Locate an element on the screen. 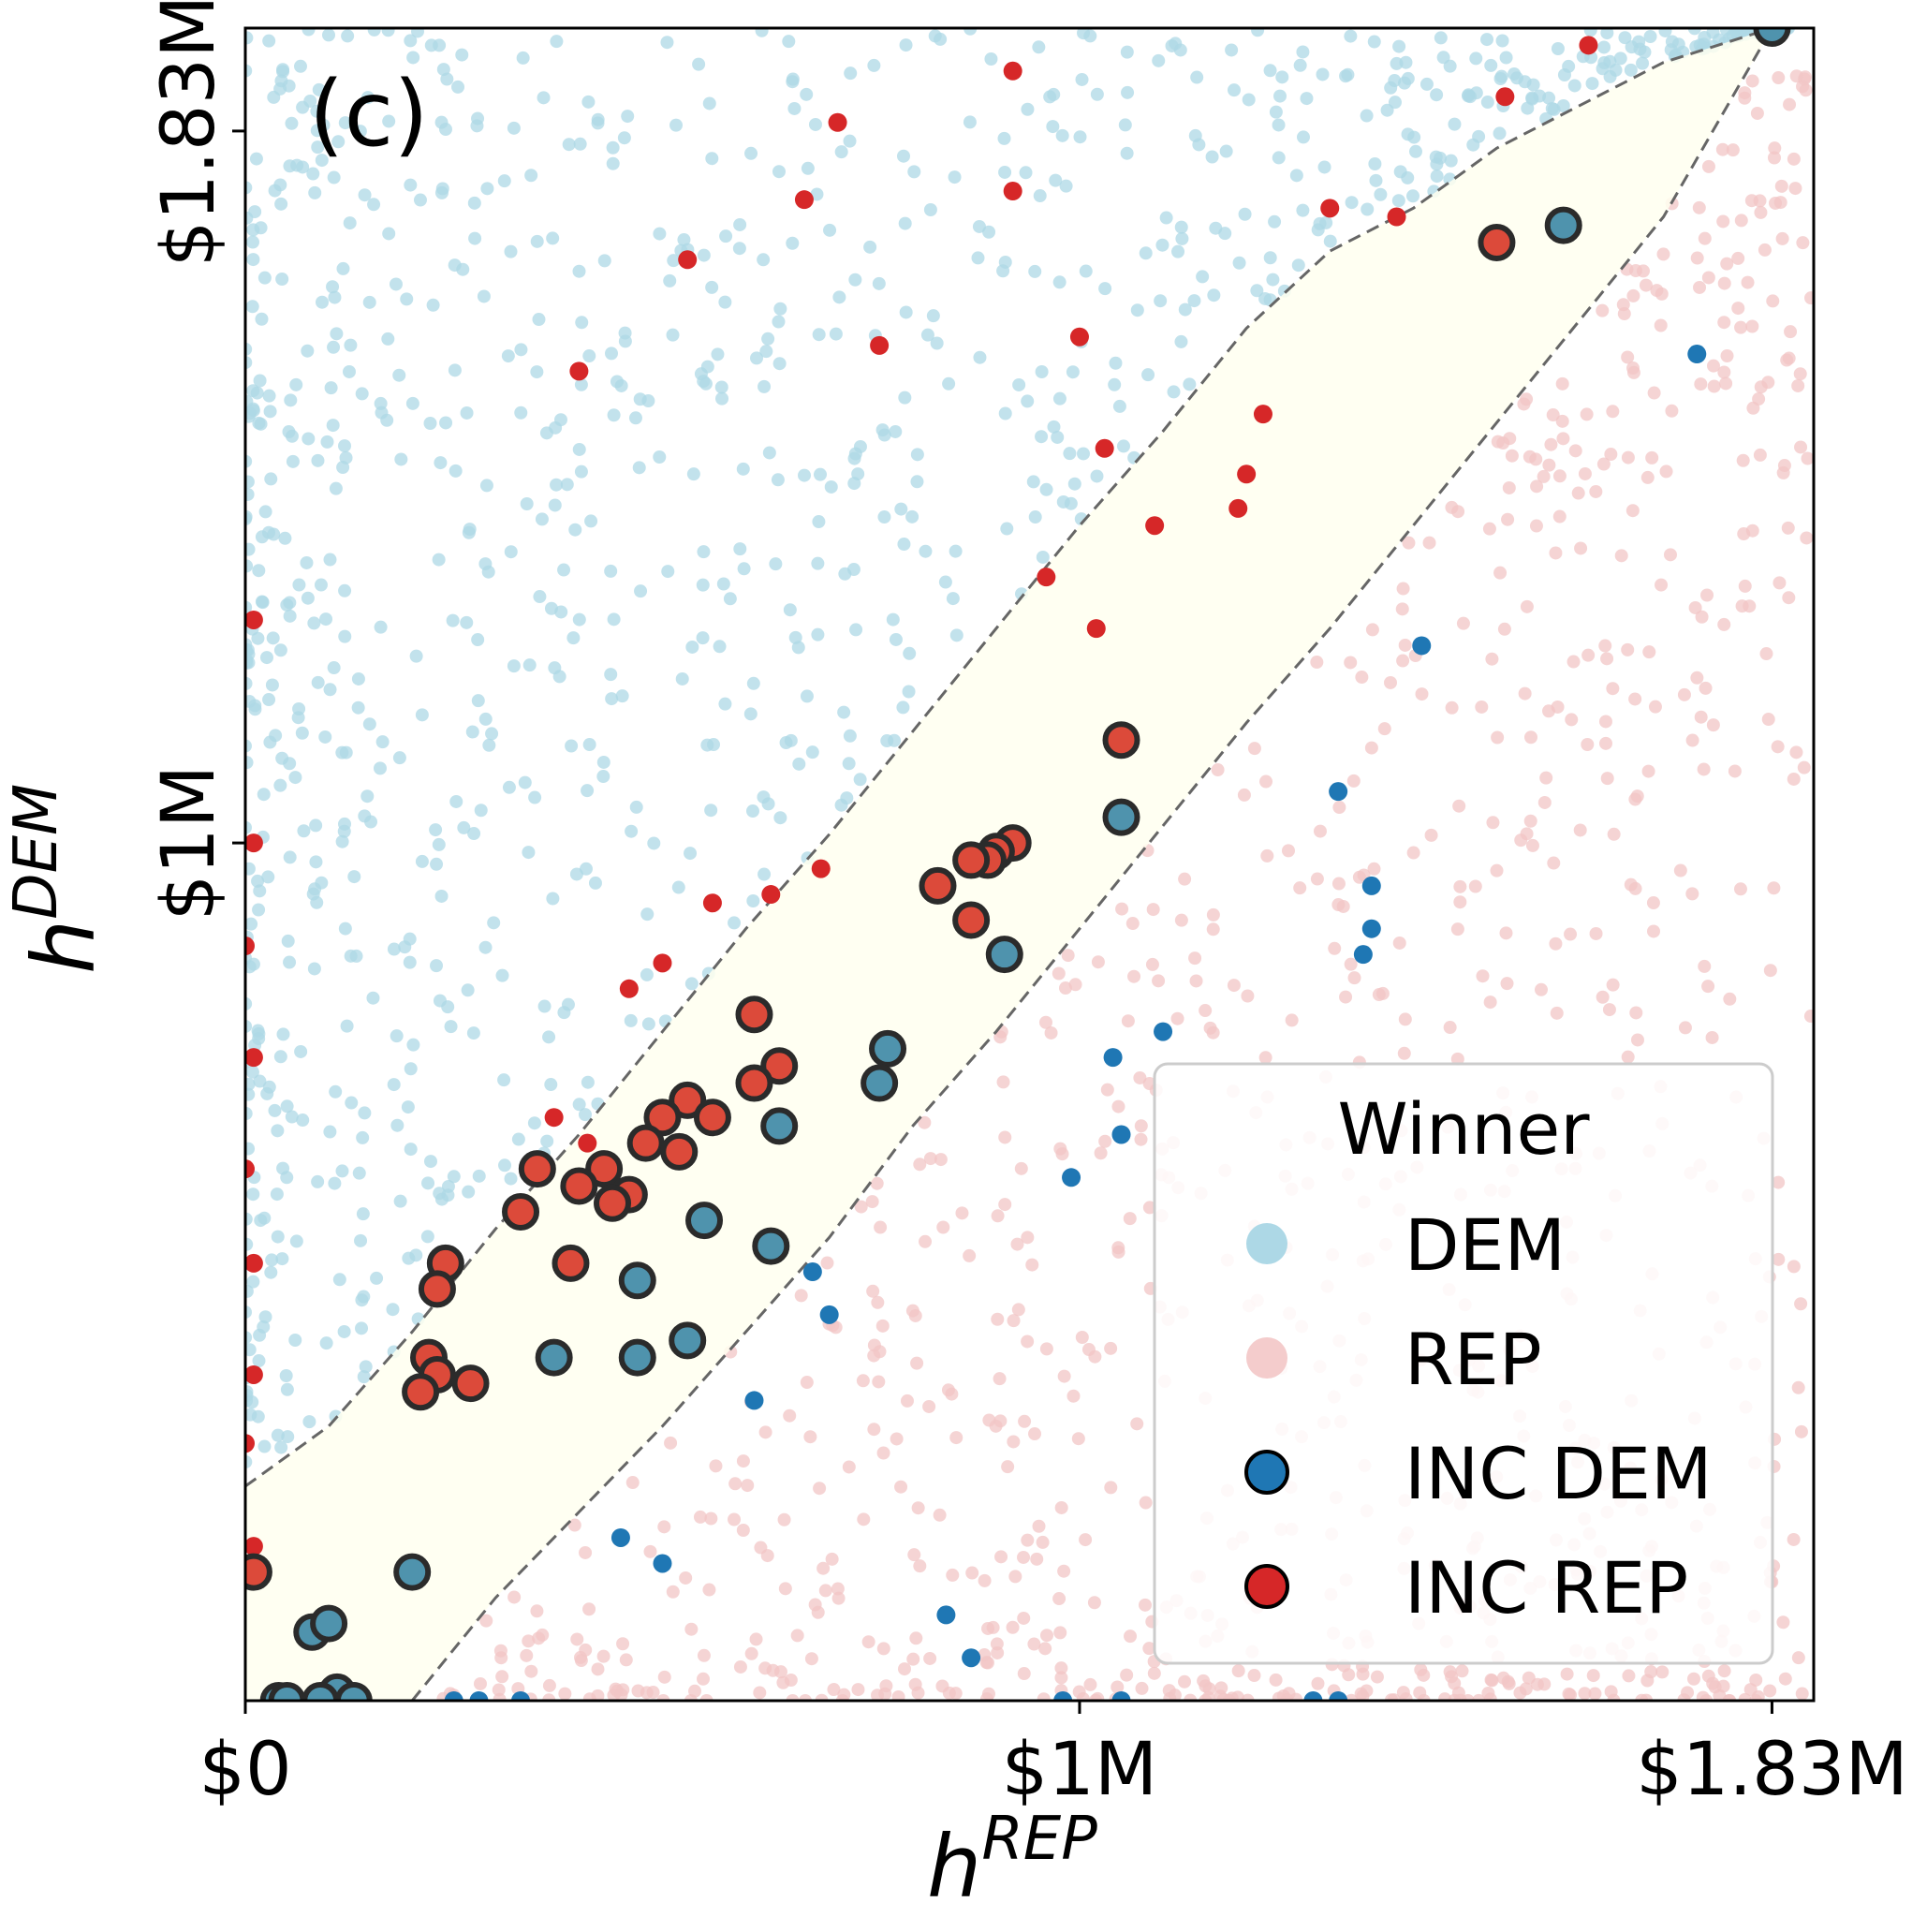  inc-dem-close-point is located at coordinates (321, 1691).